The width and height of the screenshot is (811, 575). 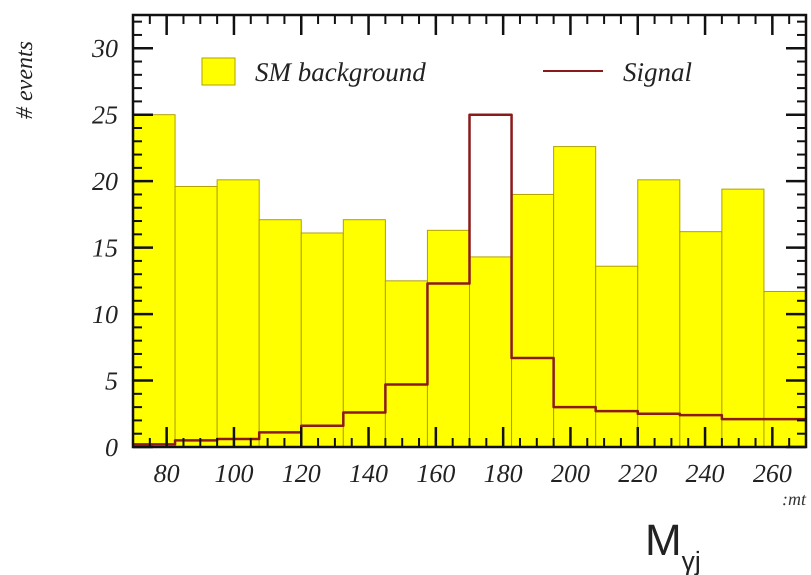 I want to click on y-axis-title: # events, so click(x=25, y=80).